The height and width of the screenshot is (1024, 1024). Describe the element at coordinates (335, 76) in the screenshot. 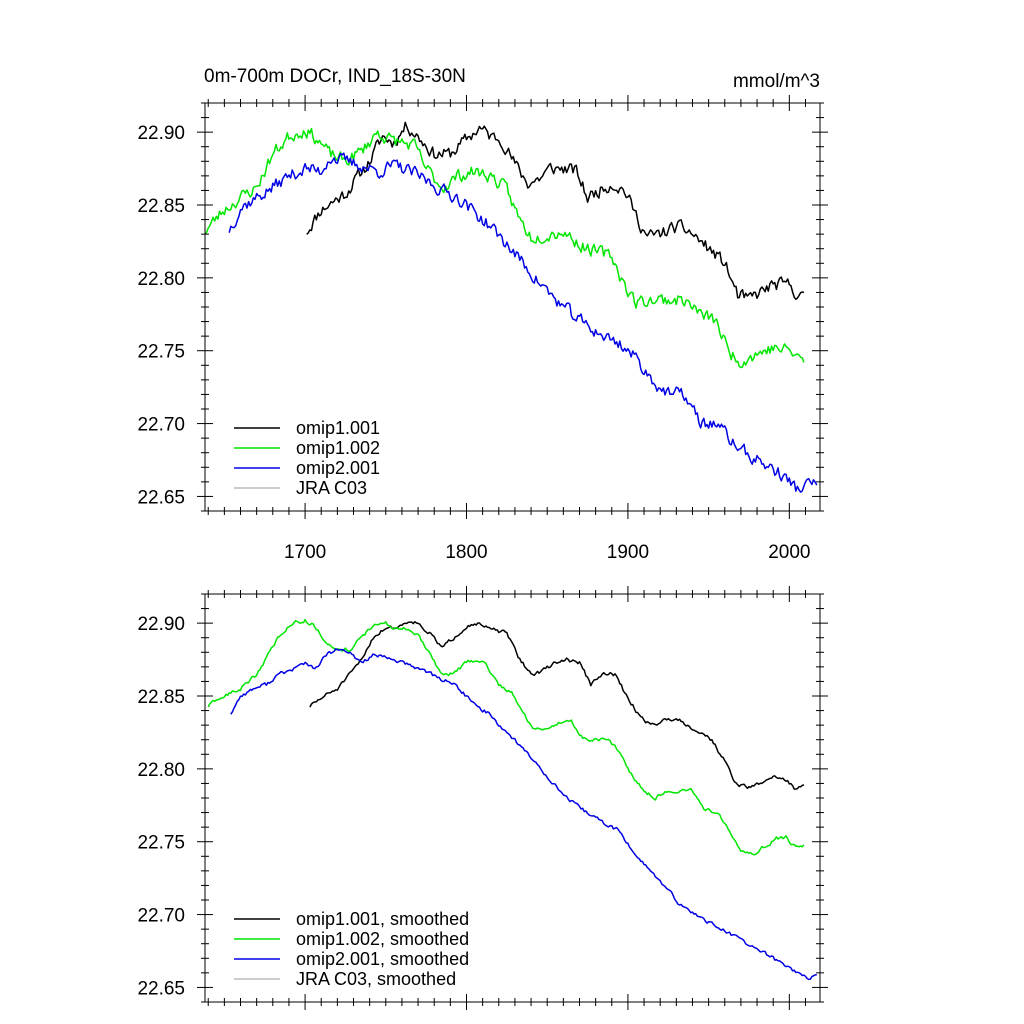

I see `chart-title: 0m-700m DOCr, IND_18S-30N` at that location.